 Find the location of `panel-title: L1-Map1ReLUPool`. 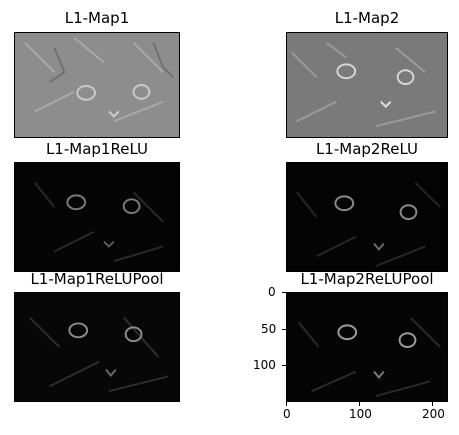

panel-title: L1-Map1ReLUPool is located at coordinates (97, 279).